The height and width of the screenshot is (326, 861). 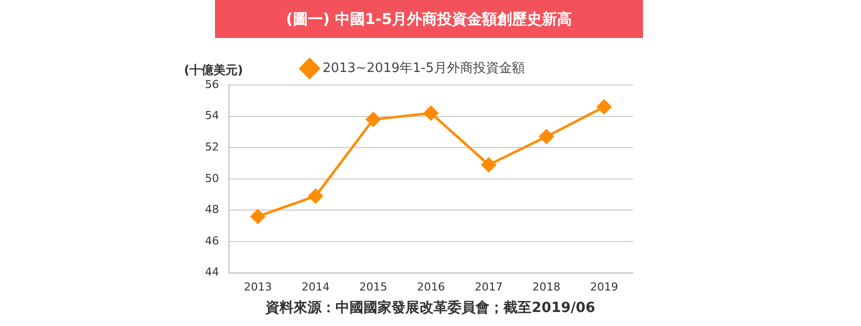 I want to click on y-tick-label: 46, so click(x=211, y=241).